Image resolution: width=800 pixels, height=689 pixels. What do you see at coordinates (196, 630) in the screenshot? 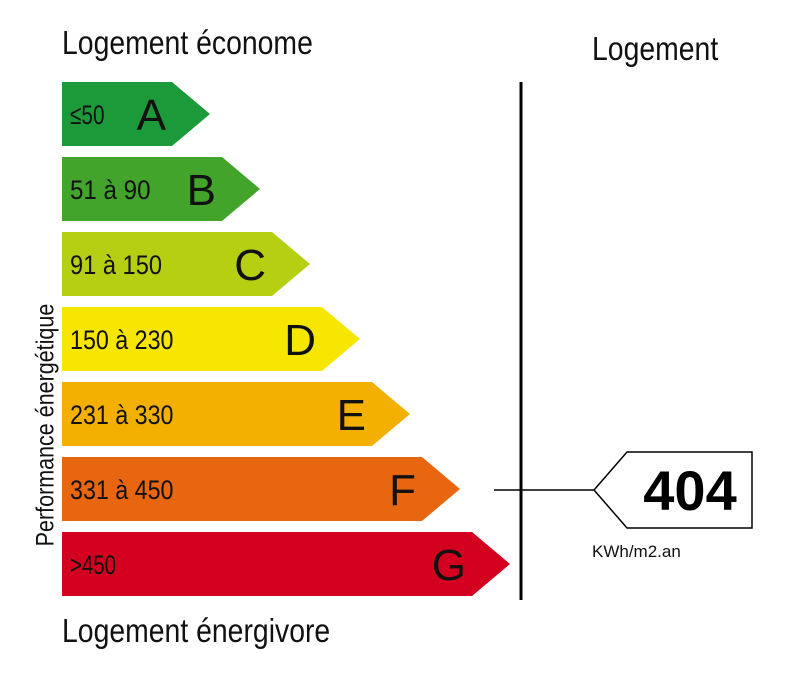
I see `bottom-label: Logement énergivore` at bounding box center [196, 630].